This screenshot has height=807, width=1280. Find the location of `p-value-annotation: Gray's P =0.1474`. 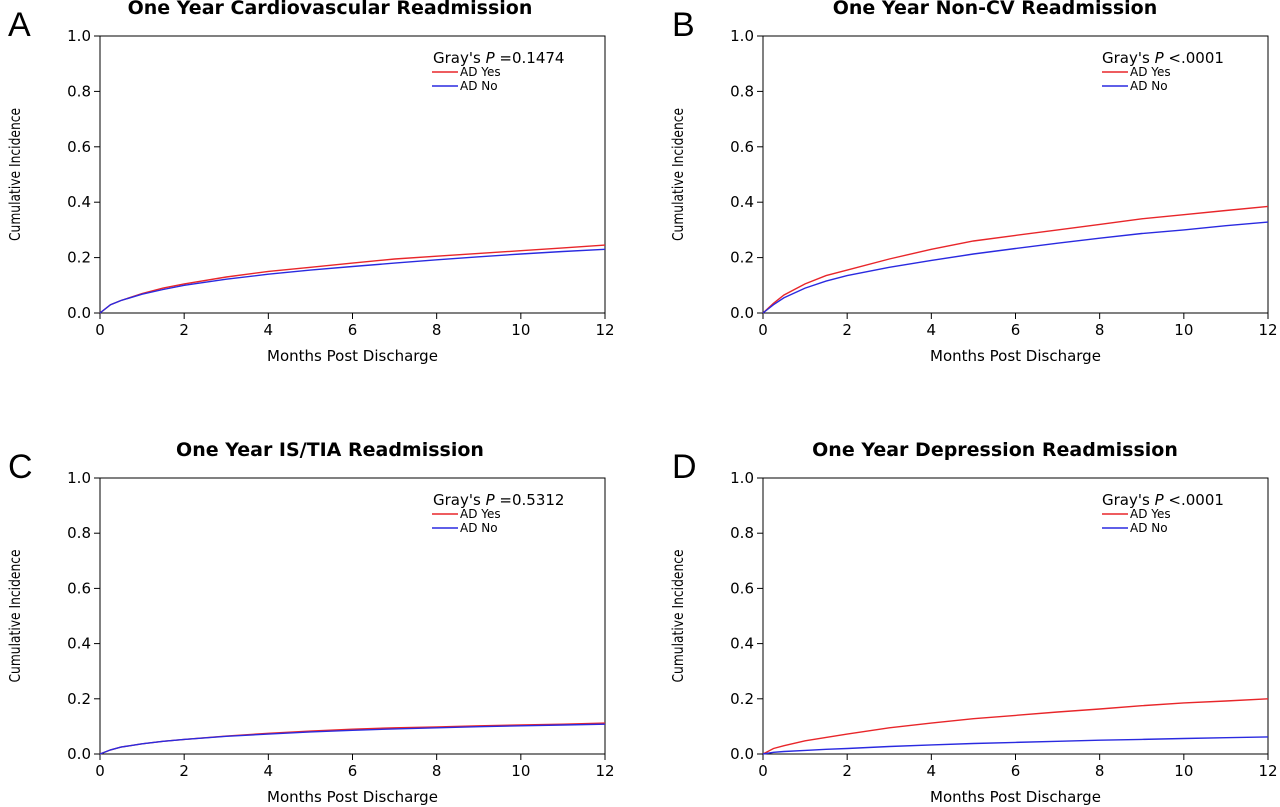

p-value-annotation: Gray's P =0.1474 is located at coordinates (498, 58).